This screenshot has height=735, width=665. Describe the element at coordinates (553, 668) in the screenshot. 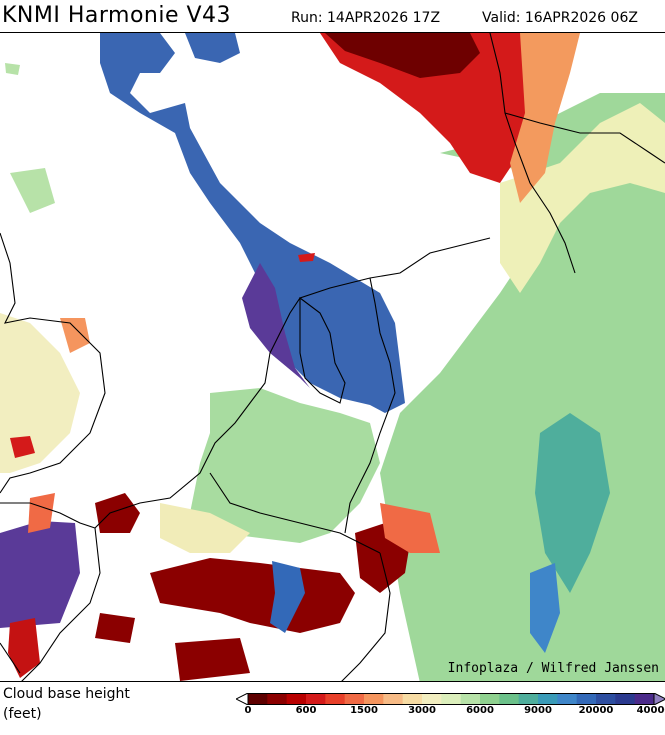

I see `map-credit: Infoplaza / Wilfred Janssen` at that location.